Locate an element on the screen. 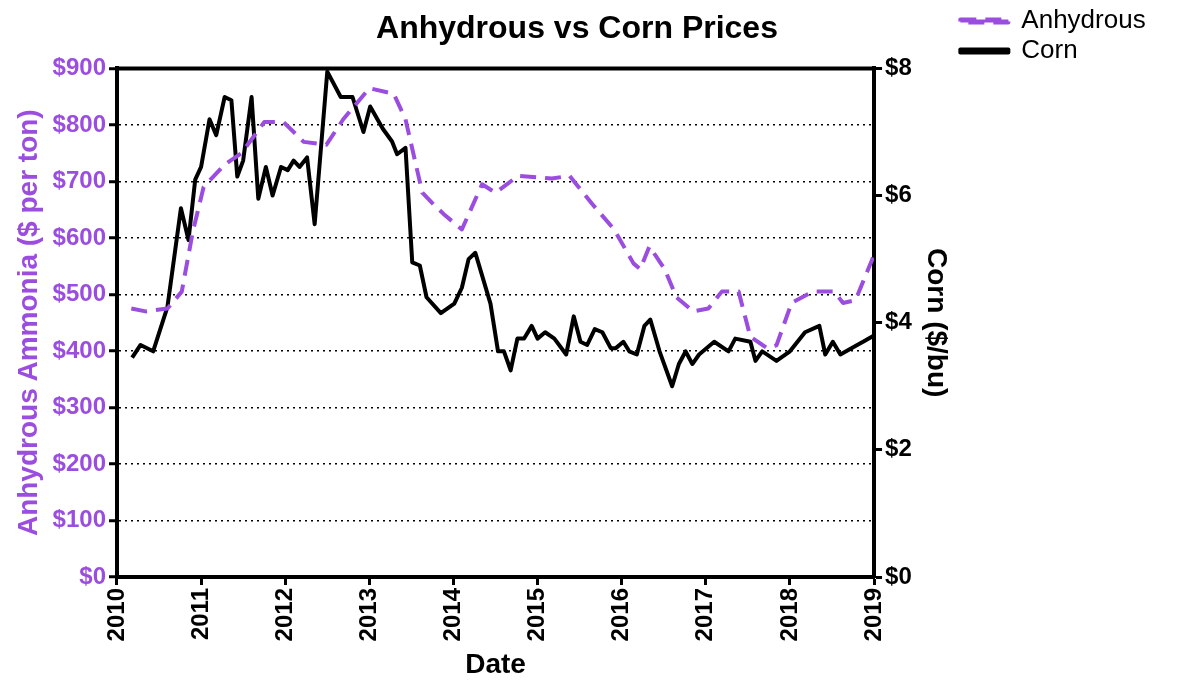 The height and width of the screenshot is (694, 1186). y2-tick-label: $4 is located at coordinates (899, 321).